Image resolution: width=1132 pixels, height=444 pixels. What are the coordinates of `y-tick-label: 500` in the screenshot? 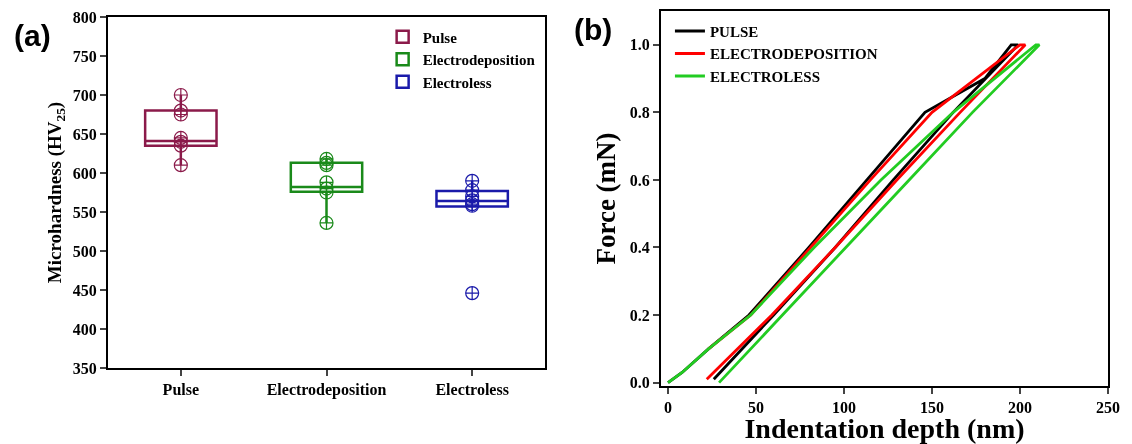 It's located at (84, 251).